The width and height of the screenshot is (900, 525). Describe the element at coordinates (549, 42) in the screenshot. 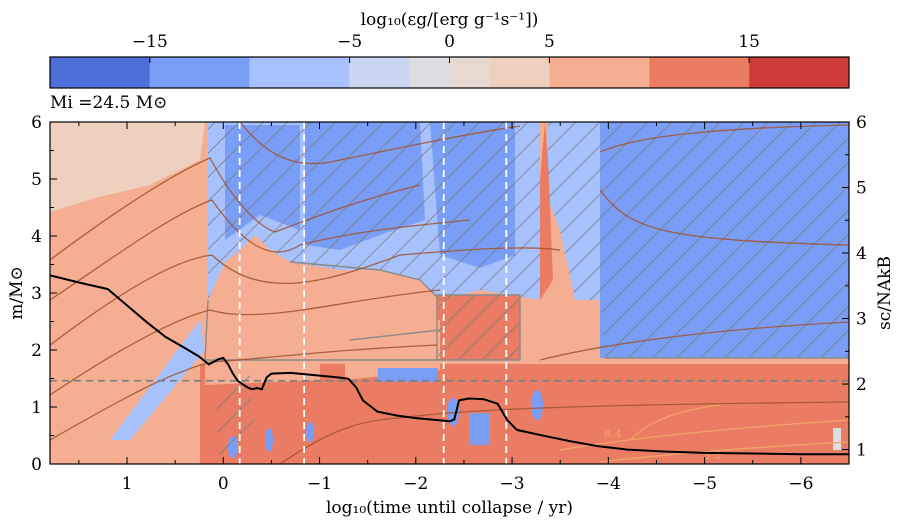

I see `colorbar-tick-label-3: 5` at that location.